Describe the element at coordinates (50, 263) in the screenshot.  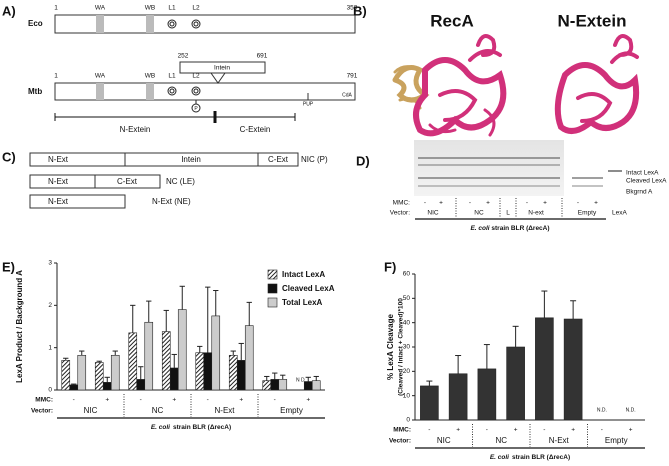
I see `y-tick-label: 3` at that location.